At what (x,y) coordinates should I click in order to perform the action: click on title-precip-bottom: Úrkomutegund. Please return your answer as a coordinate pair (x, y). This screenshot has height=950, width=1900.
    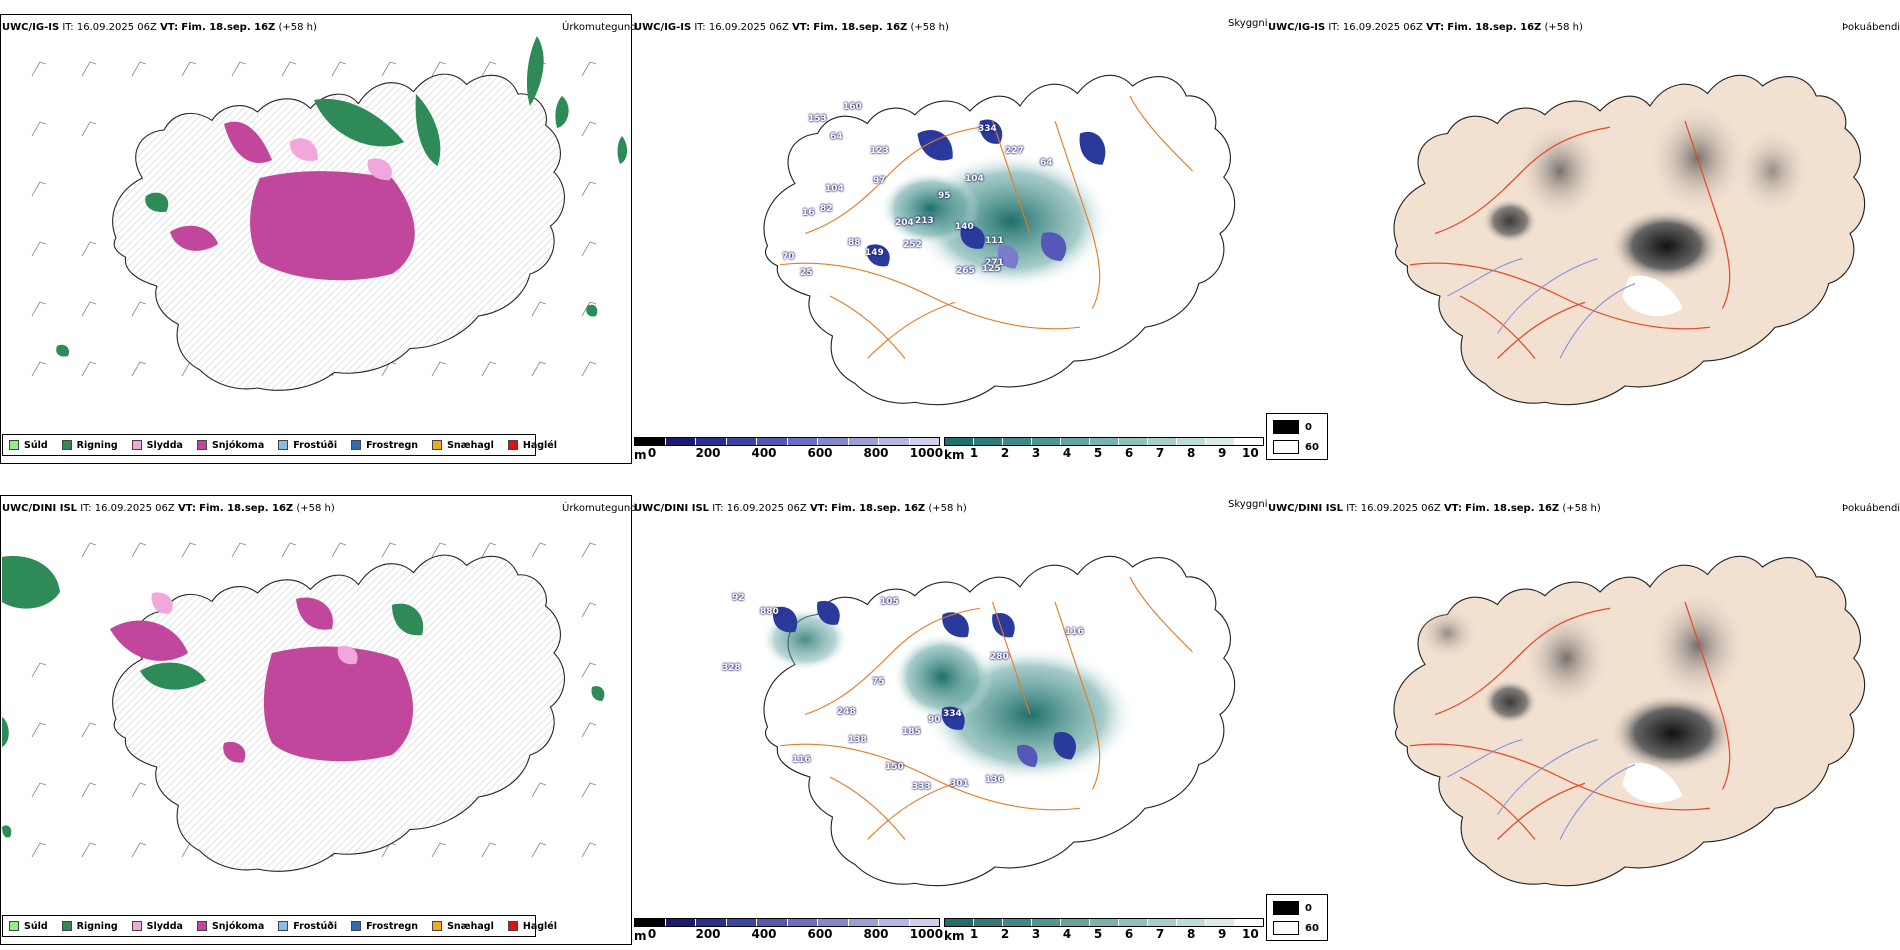
    Looking at the image, I should click on (599, 508).